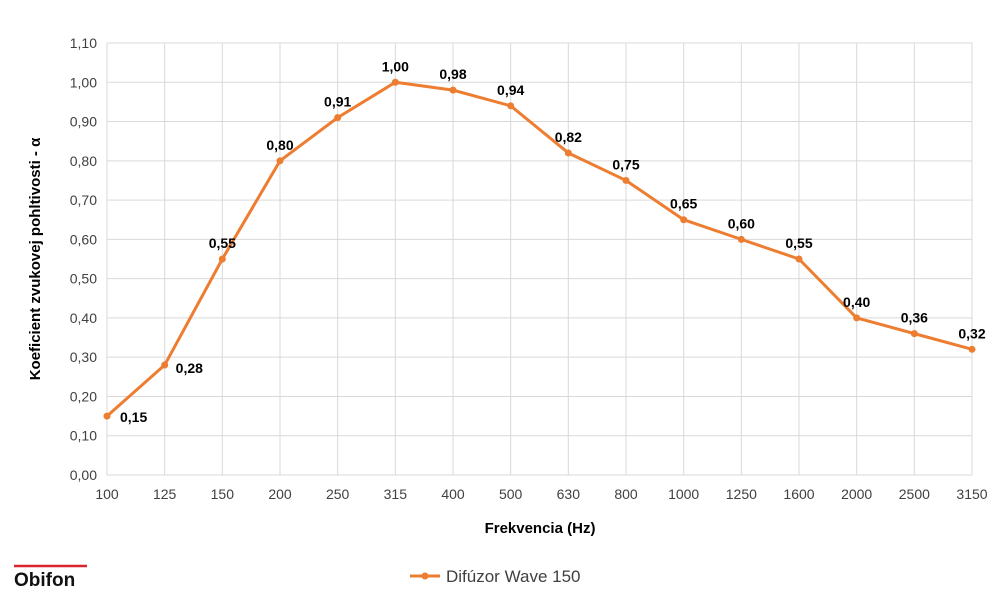  What do you see at coordinates (189, 368) in the screenshot?
I see `data-label: 0,28` at bounding box center [189, 368].